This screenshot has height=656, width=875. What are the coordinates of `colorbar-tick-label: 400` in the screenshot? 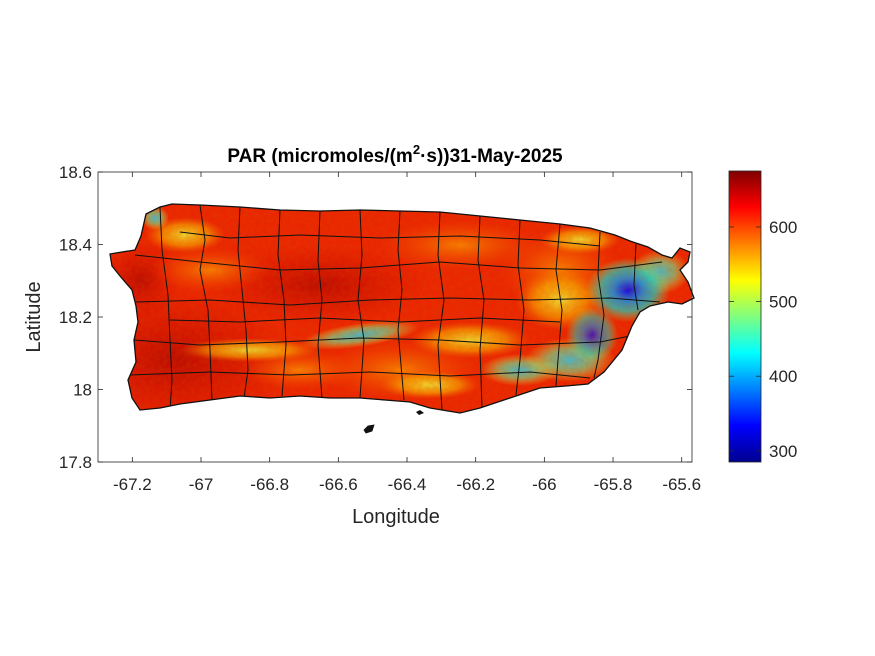 It's located at (783, 376).